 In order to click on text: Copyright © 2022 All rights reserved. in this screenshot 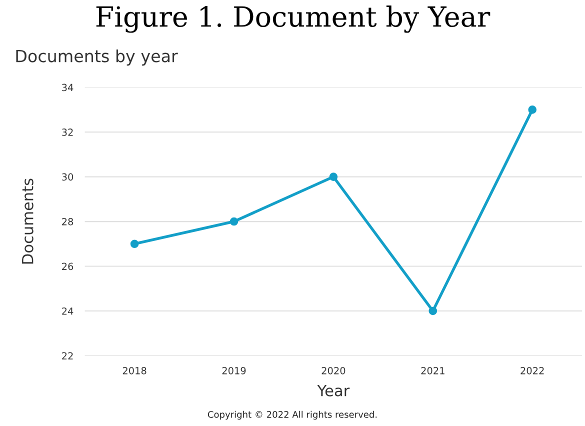, I will do `click(292, 415)`.